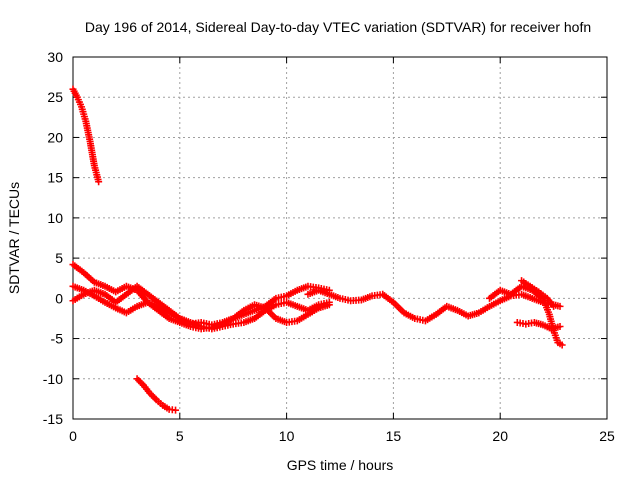 The height and width of the screenshot is (480, 640). I want to click on x-tick-label: 15, so click(394, 436).